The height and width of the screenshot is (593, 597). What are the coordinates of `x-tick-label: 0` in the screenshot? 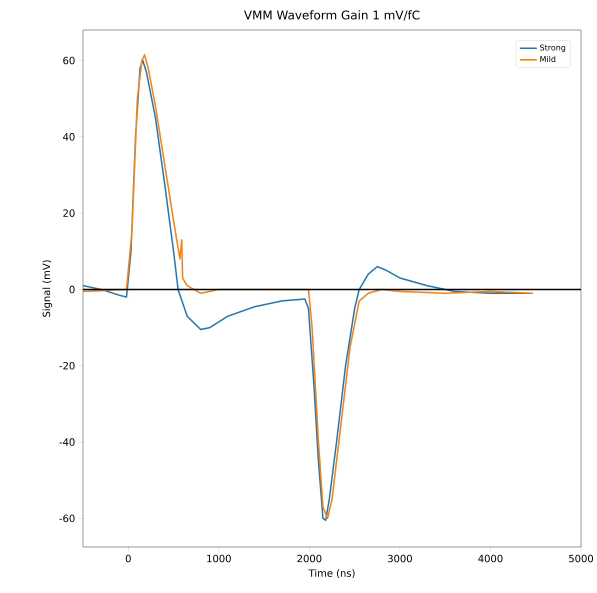 It's located at (128, 558).